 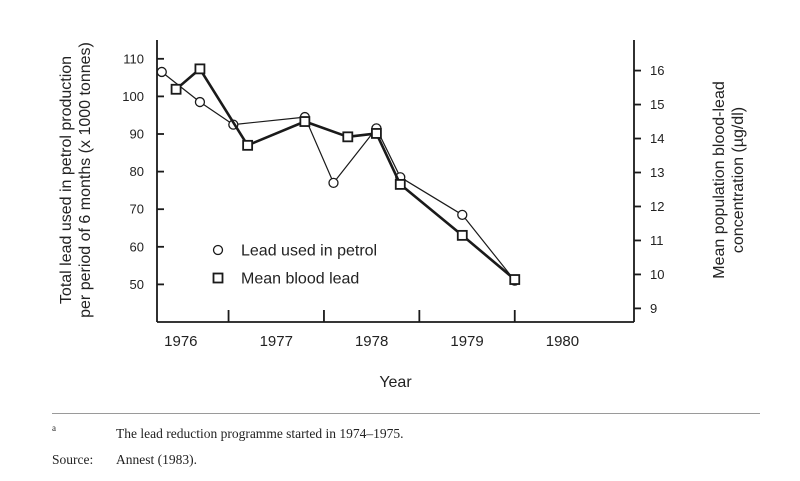 I want to click on y-tick-label-left: 70, so click(x=137, y=209).